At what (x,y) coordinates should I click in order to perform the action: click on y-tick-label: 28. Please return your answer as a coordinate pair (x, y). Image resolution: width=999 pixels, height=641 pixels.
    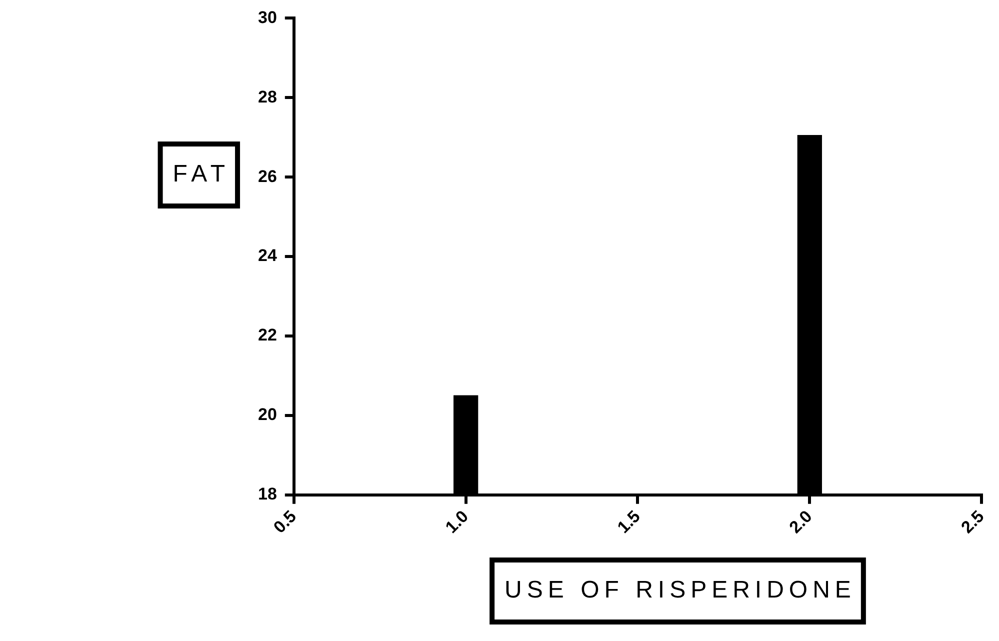
    Looking at the image, I should click on (267, 96).